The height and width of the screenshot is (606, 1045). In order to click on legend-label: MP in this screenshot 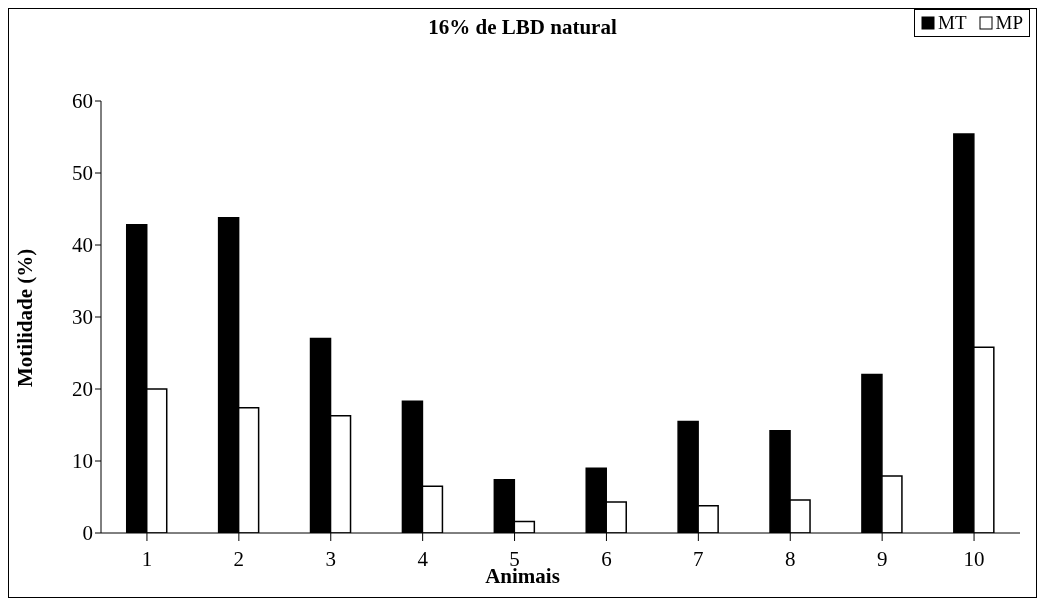, I will do `click(1009, 23)`.